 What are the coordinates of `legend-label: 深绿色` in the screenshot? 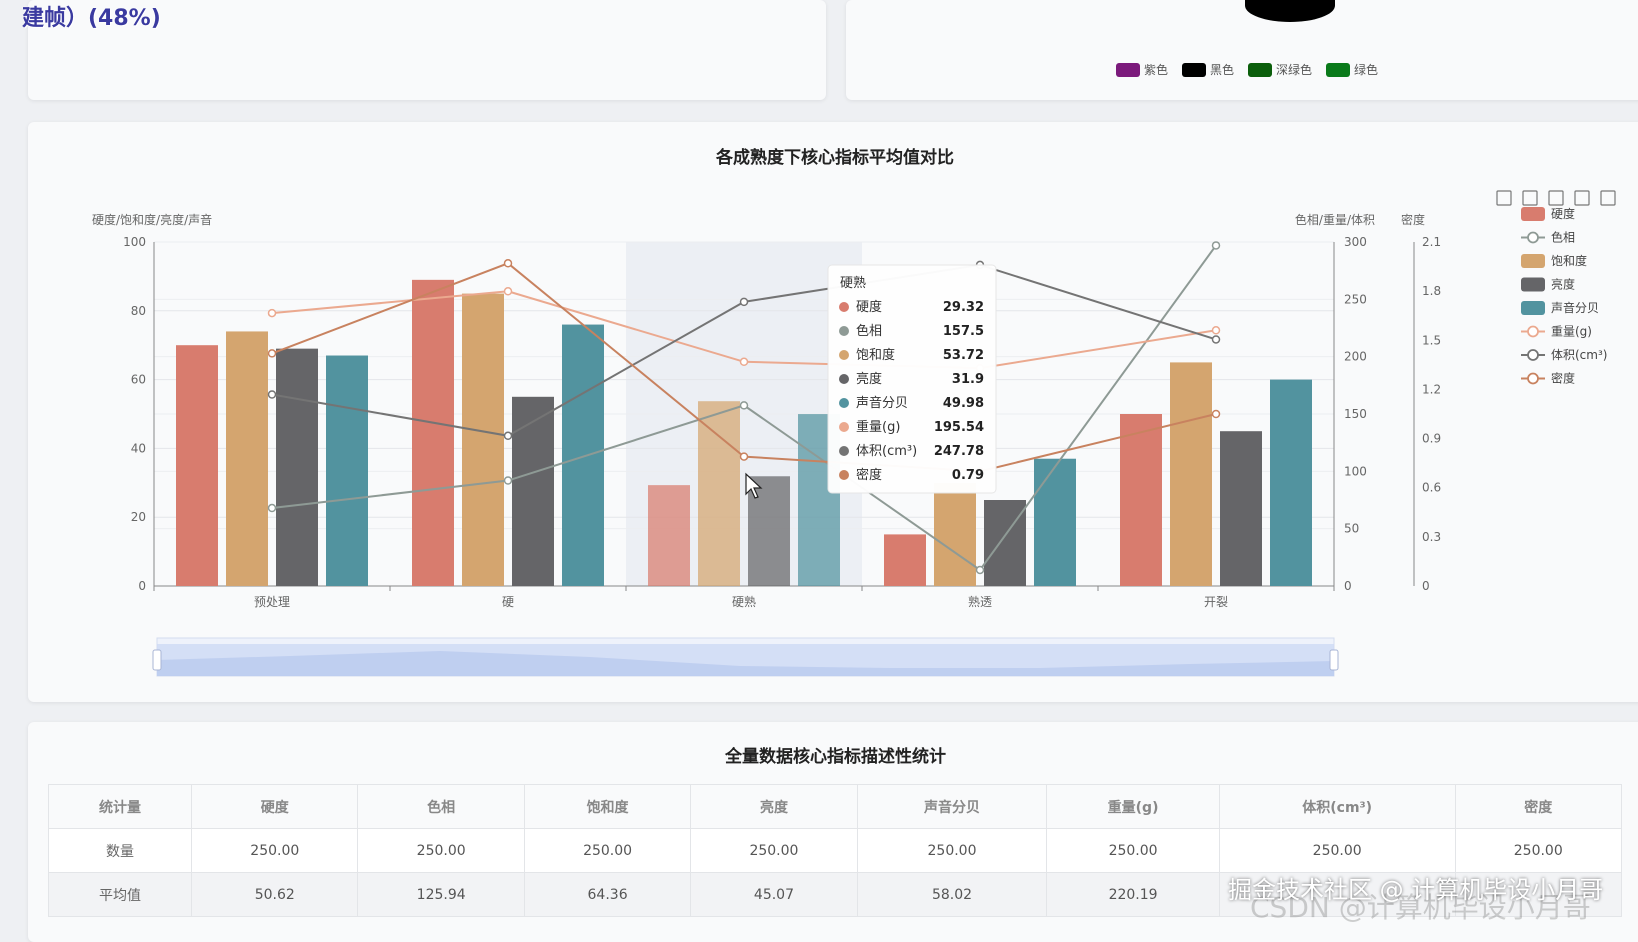 It's located at (1294, 70).